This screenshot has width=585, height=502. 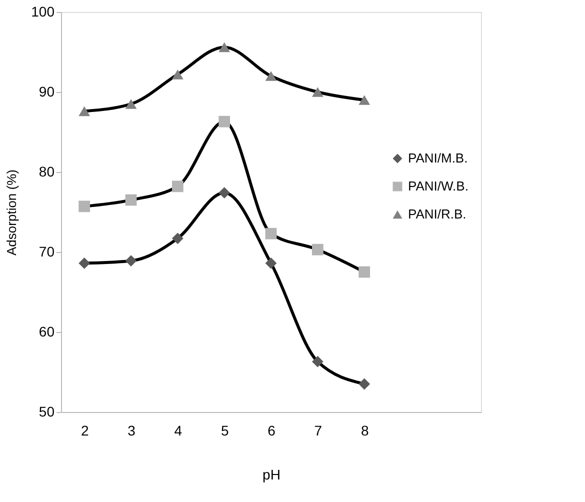 What do you see at coordinates (438, 158) in the screenshot?
I see `legend-label: PANI/M.B.` at bounding box center [438, 158].